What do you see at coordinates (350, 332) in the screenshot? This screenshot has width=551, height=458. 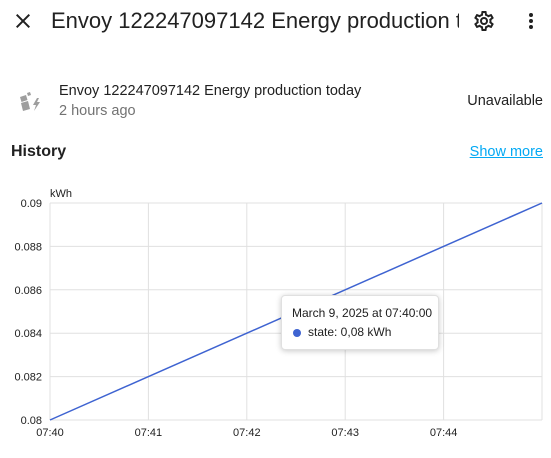 I see `tooltip-value: state: 0,08 kWh` at bounding box center [350, 332].